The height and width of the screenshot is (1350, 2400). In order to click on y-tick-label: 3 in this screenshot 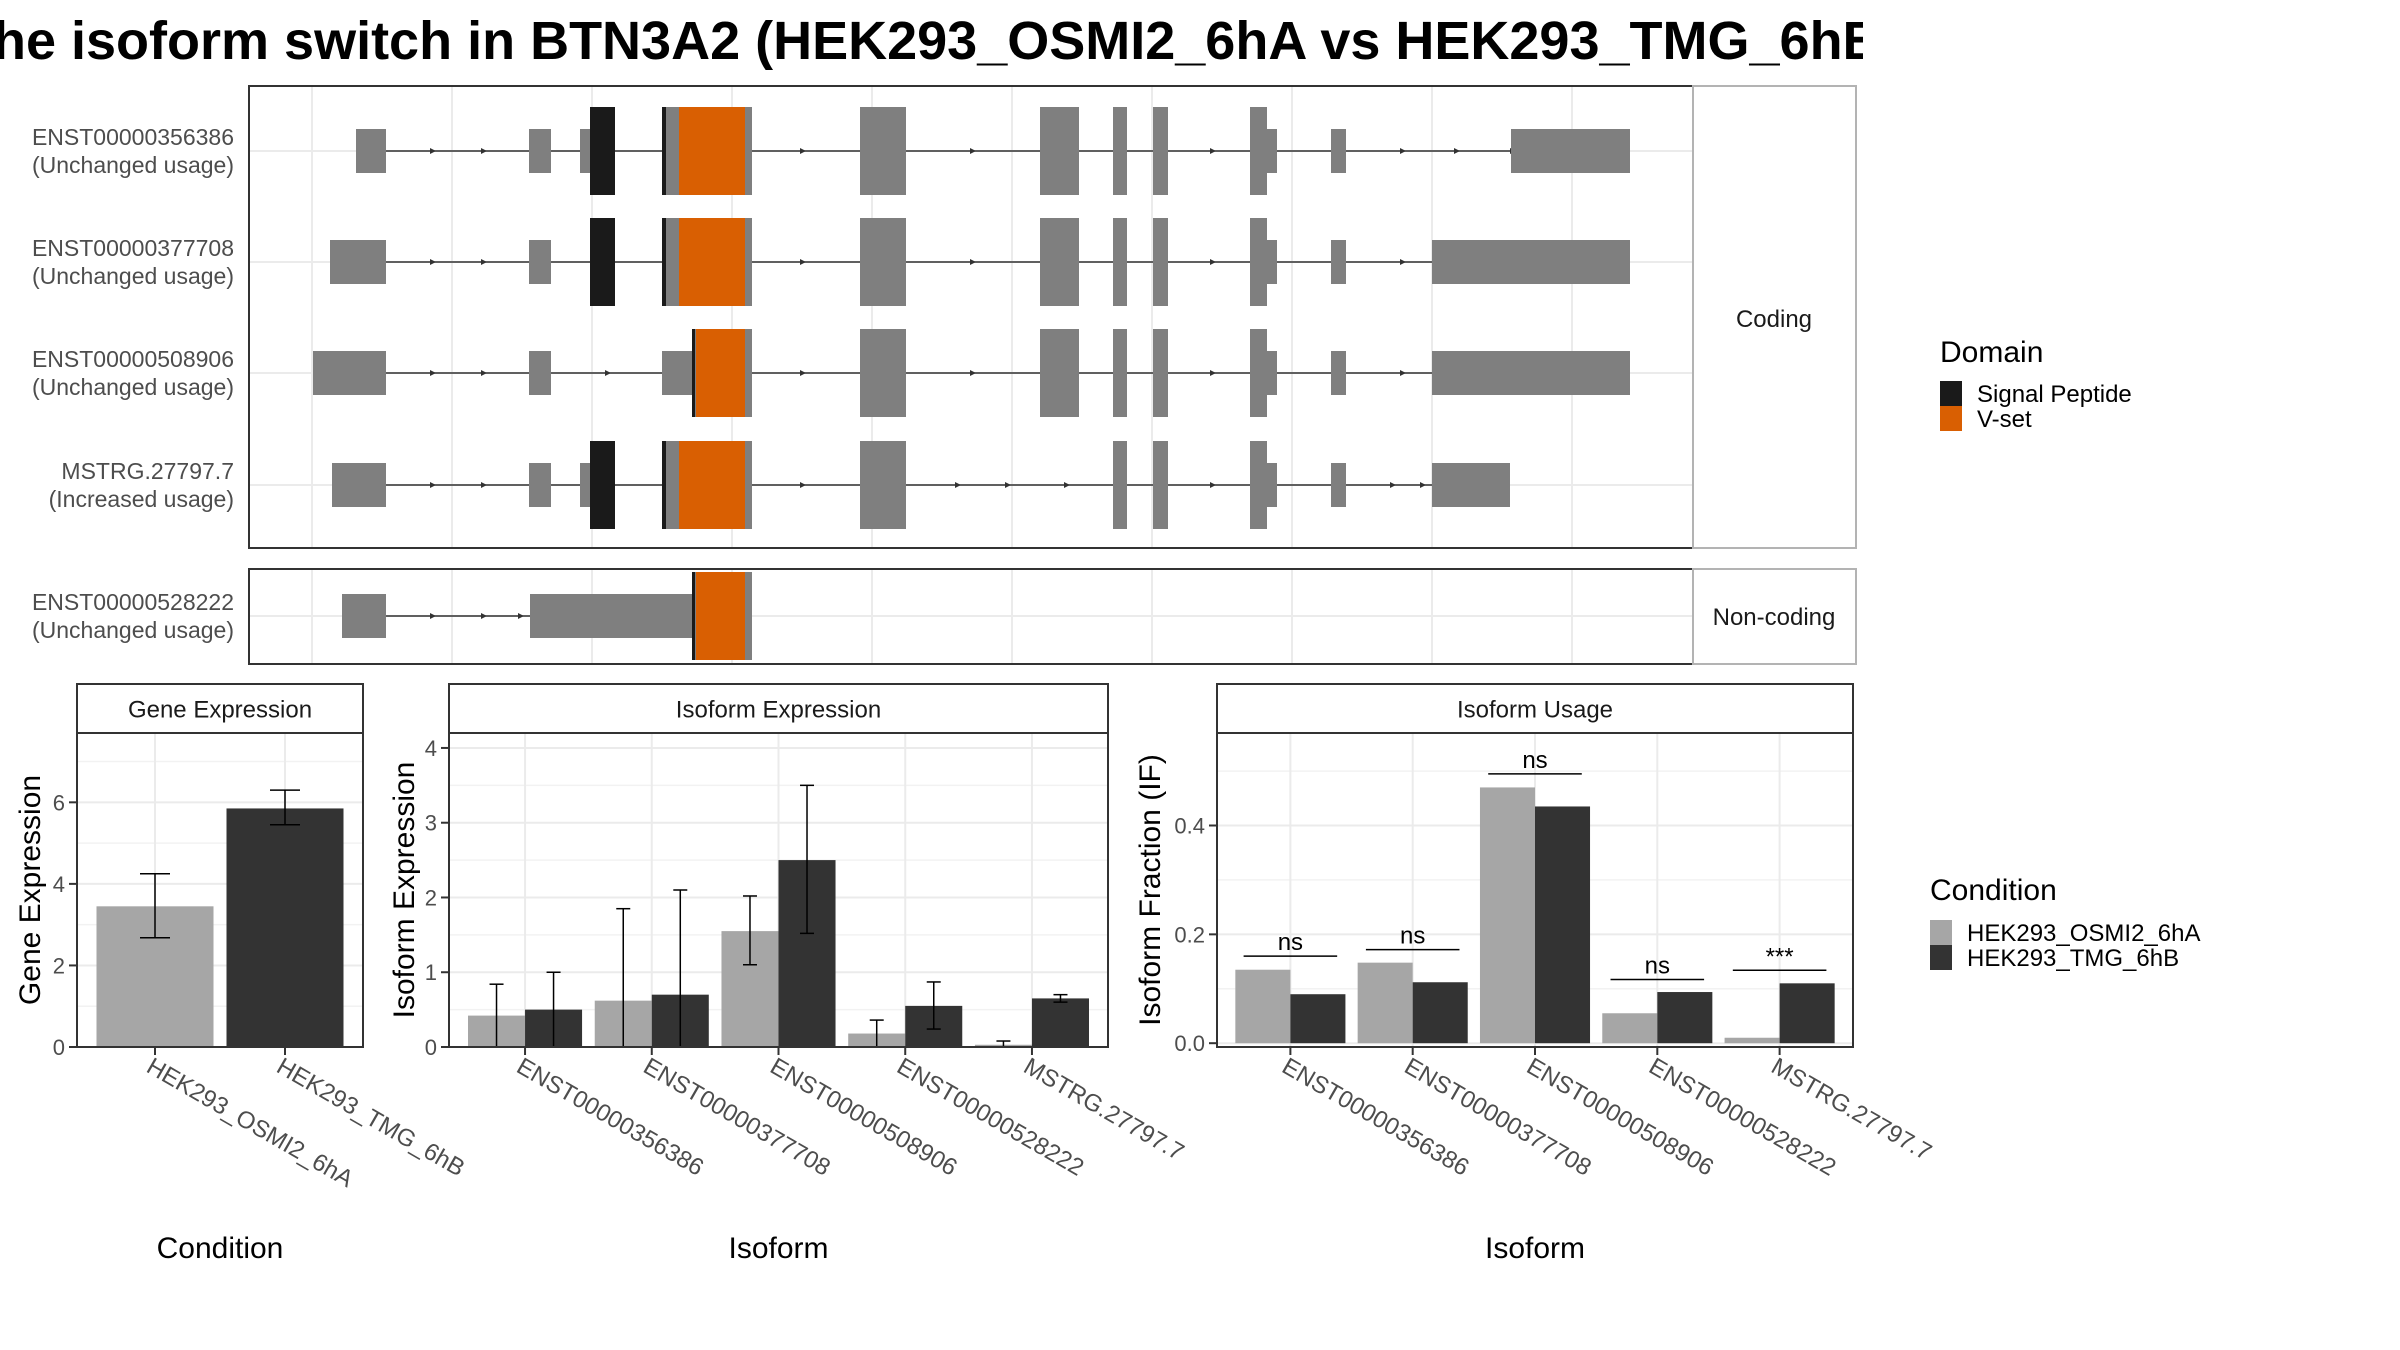, I will do `click(431, 823)`.